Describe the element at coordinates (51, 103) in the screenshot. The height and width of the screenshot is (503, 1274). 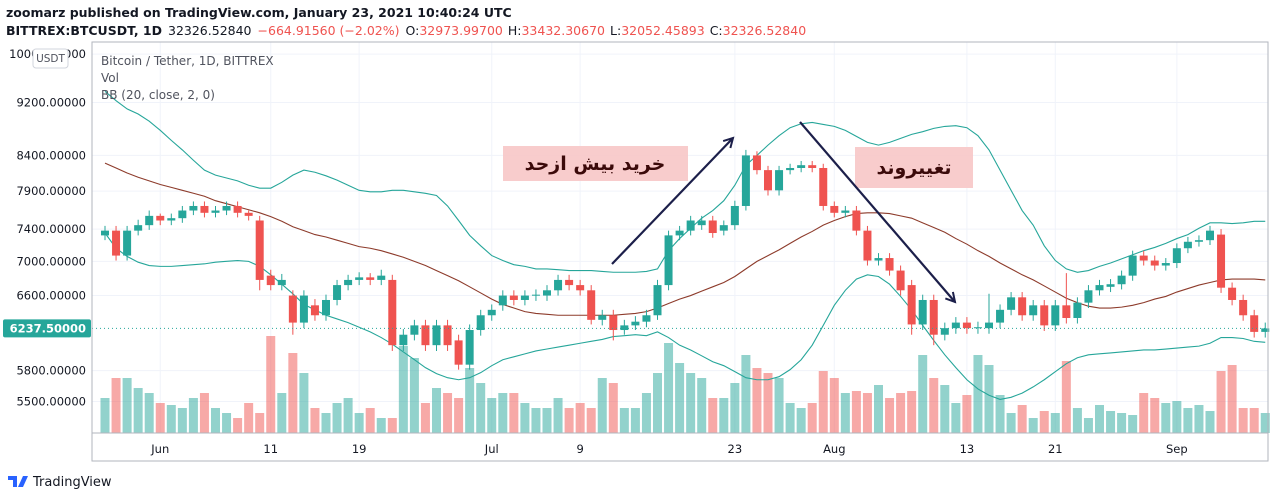
I see `y-tick-label: 9200.00000` at that location.